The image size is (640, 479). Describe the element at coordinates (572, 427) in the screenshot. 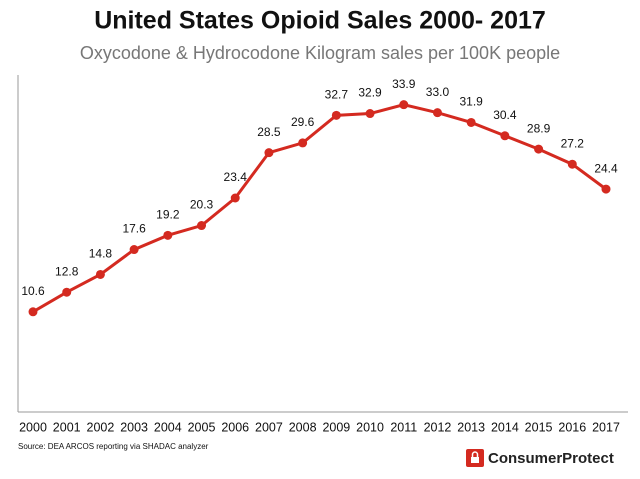

I see `x-tick-label: 2016` at that location.